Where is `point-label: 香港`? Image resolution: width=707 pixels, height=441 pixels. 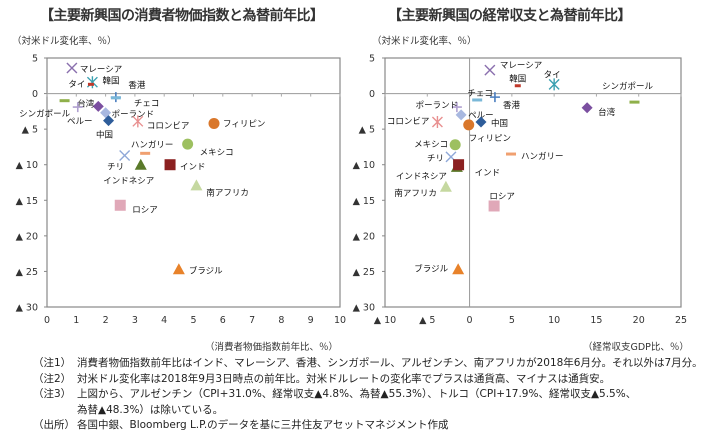 point-label: 香港 is located at coordinates (137, 85).